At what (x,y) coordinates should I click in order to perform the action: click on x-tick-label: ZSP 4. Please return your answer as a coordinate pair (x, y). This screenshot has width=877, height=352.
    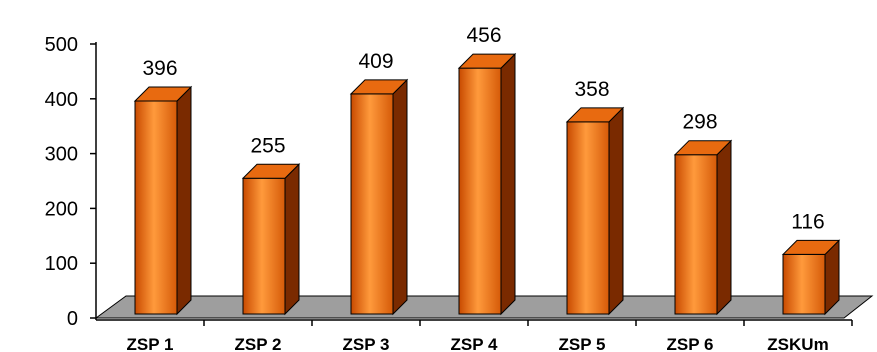
    Looking at the image, I should click on (474, 343).